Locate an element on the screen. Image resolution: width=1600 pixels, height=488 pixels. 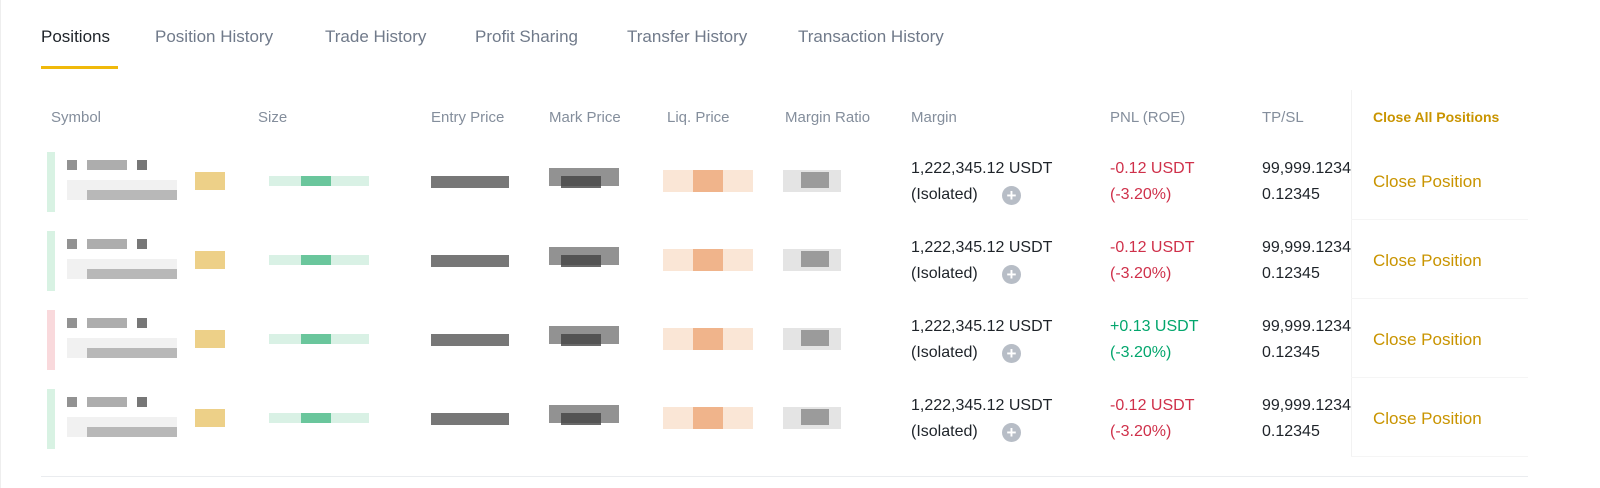
tab: Trade History is located at coordinates (376, 36).